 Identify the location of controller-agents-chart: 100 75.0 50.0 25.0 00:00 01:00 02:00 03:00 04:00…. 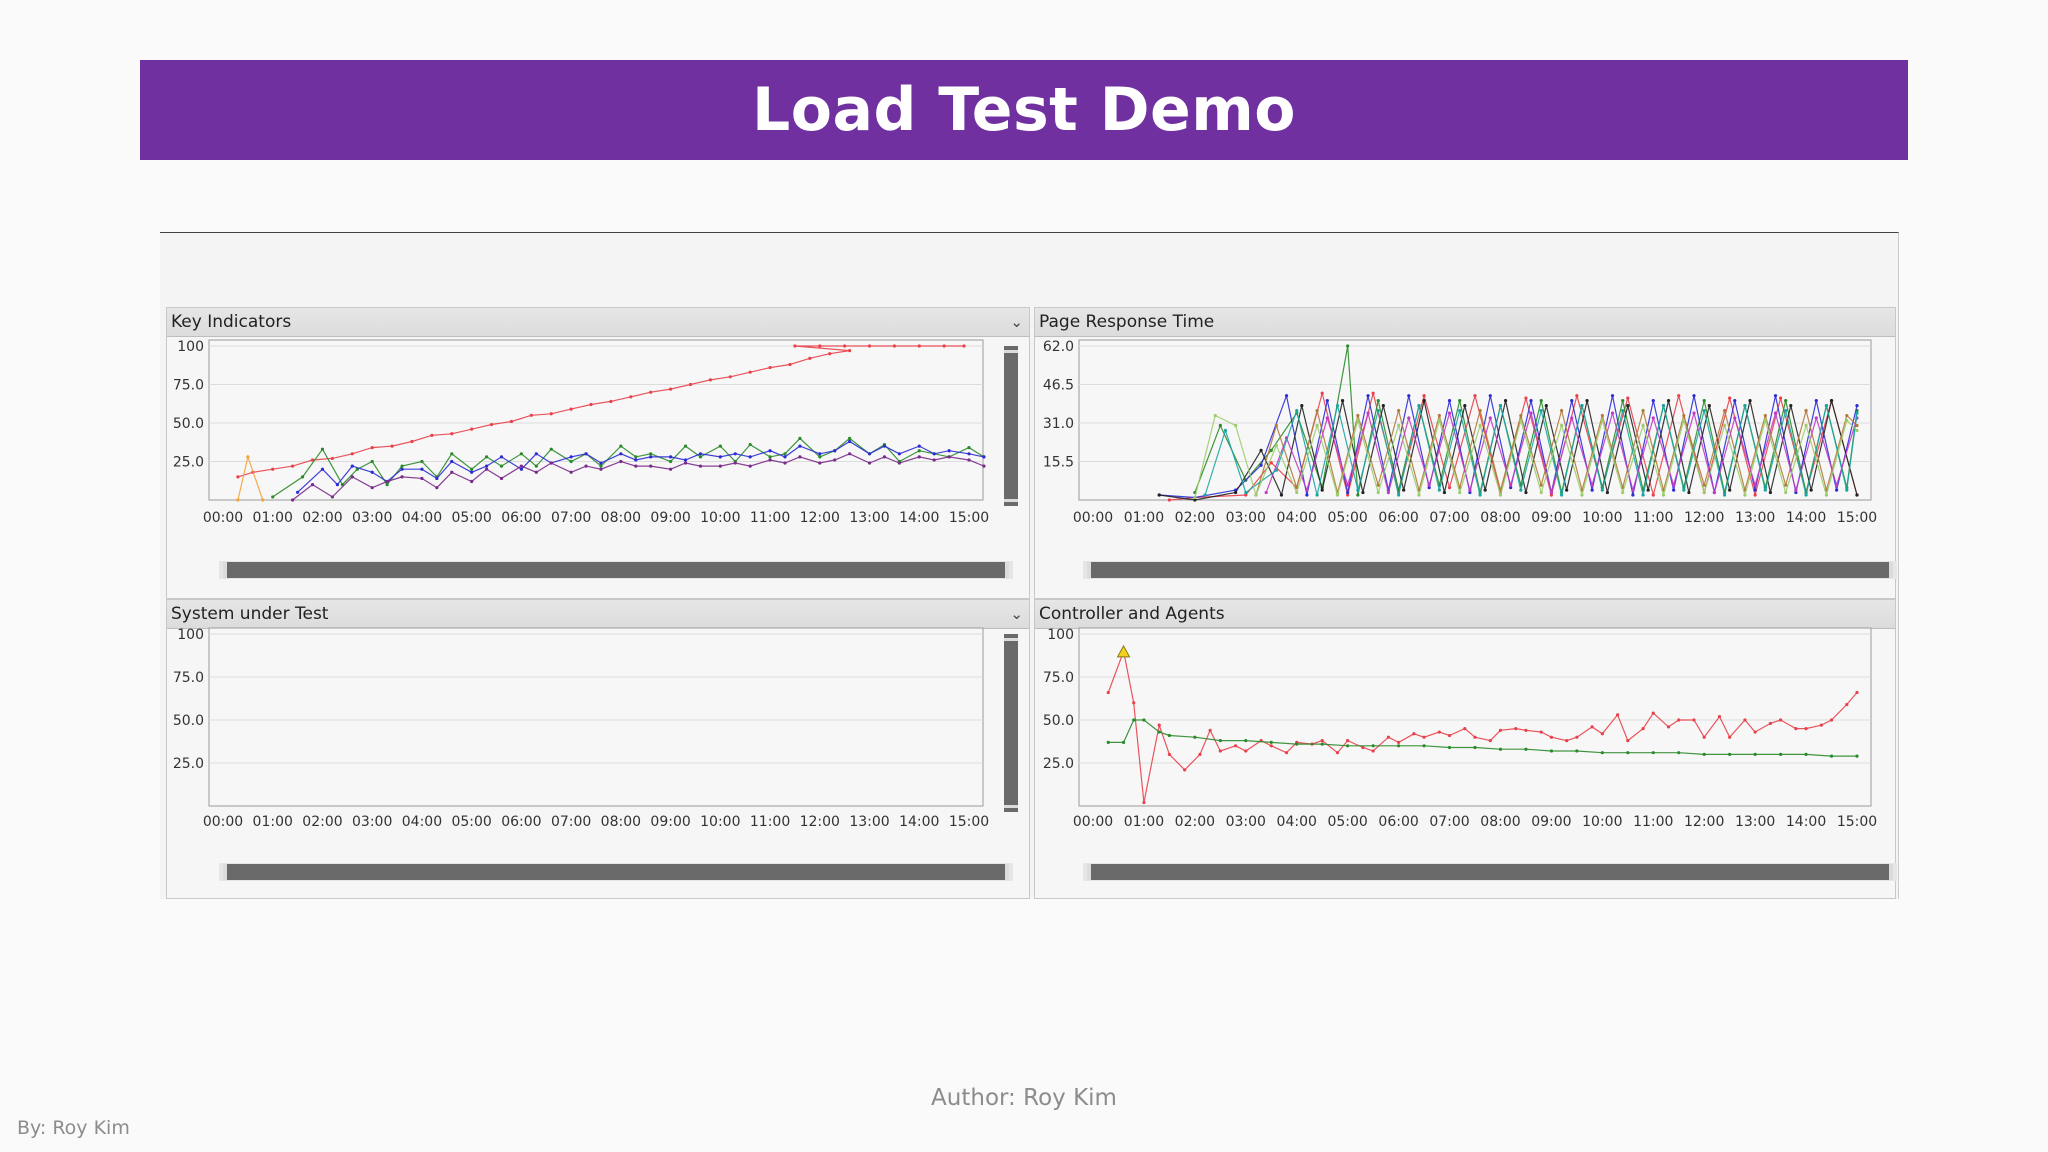
(1470, 754).